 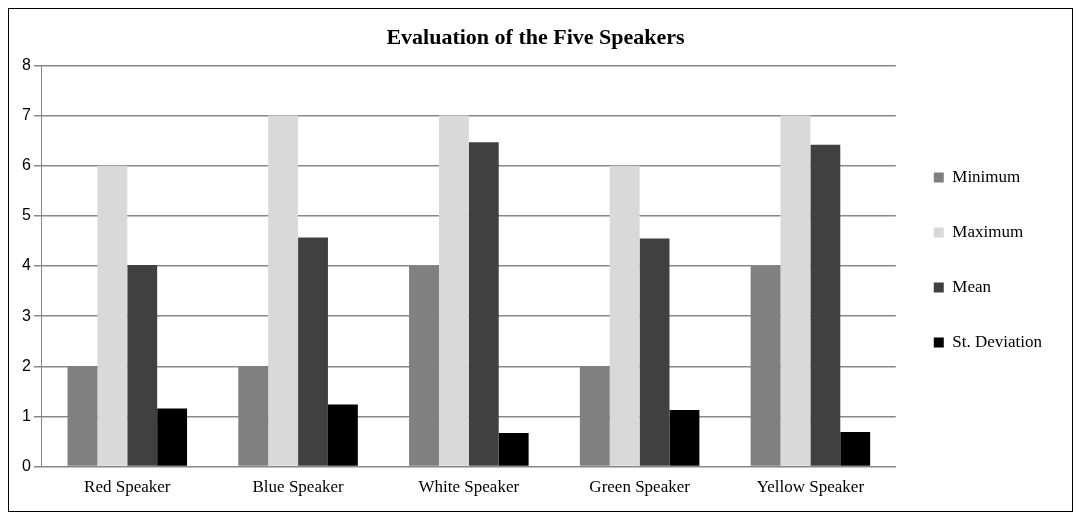 What do you see at coordinates (26, 365) in the screenshot?
I see `y-tick-label: 2` at bounding box center [26, 365].